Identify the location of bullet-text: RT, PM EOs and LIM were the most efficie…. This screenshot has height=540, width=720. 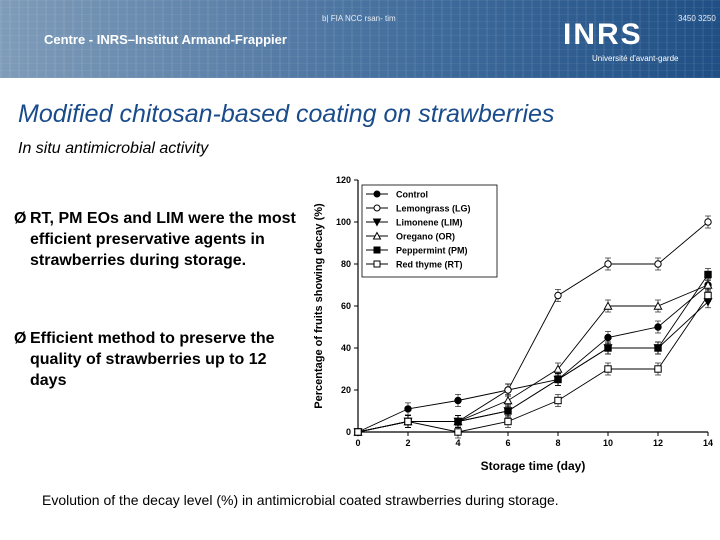
(163, 239).